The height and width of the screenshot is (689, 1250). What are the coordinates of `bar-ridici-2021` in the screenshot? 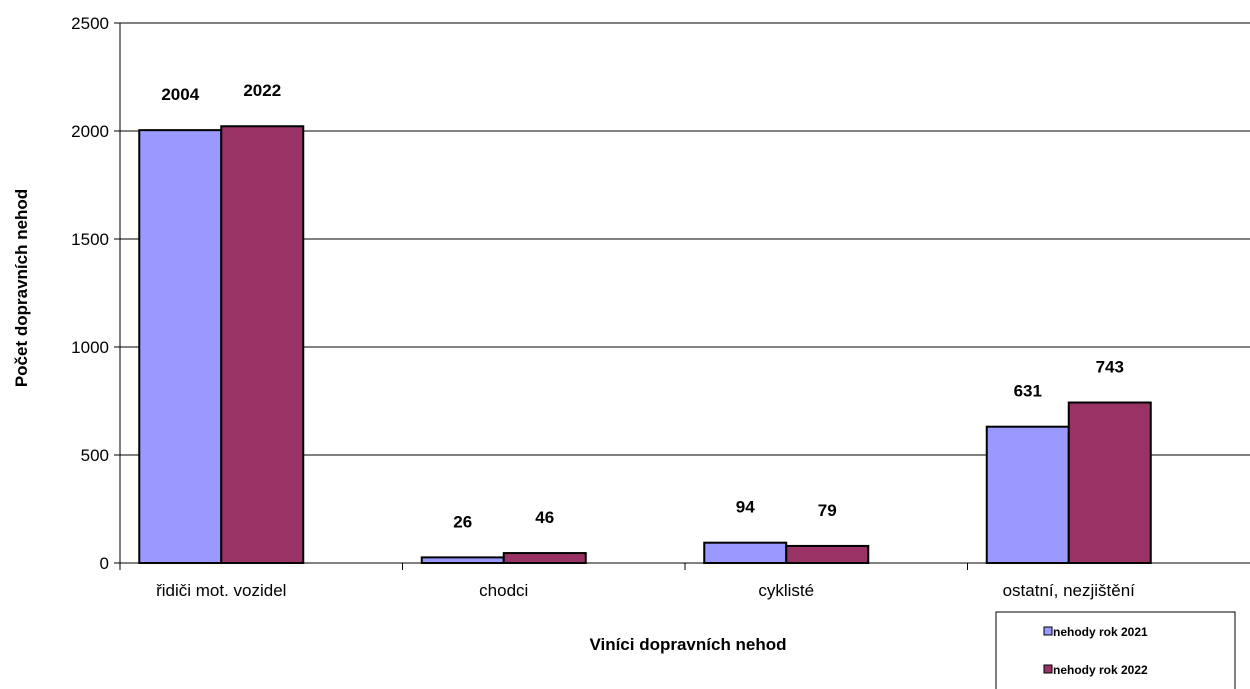 It's located at (180, 347).